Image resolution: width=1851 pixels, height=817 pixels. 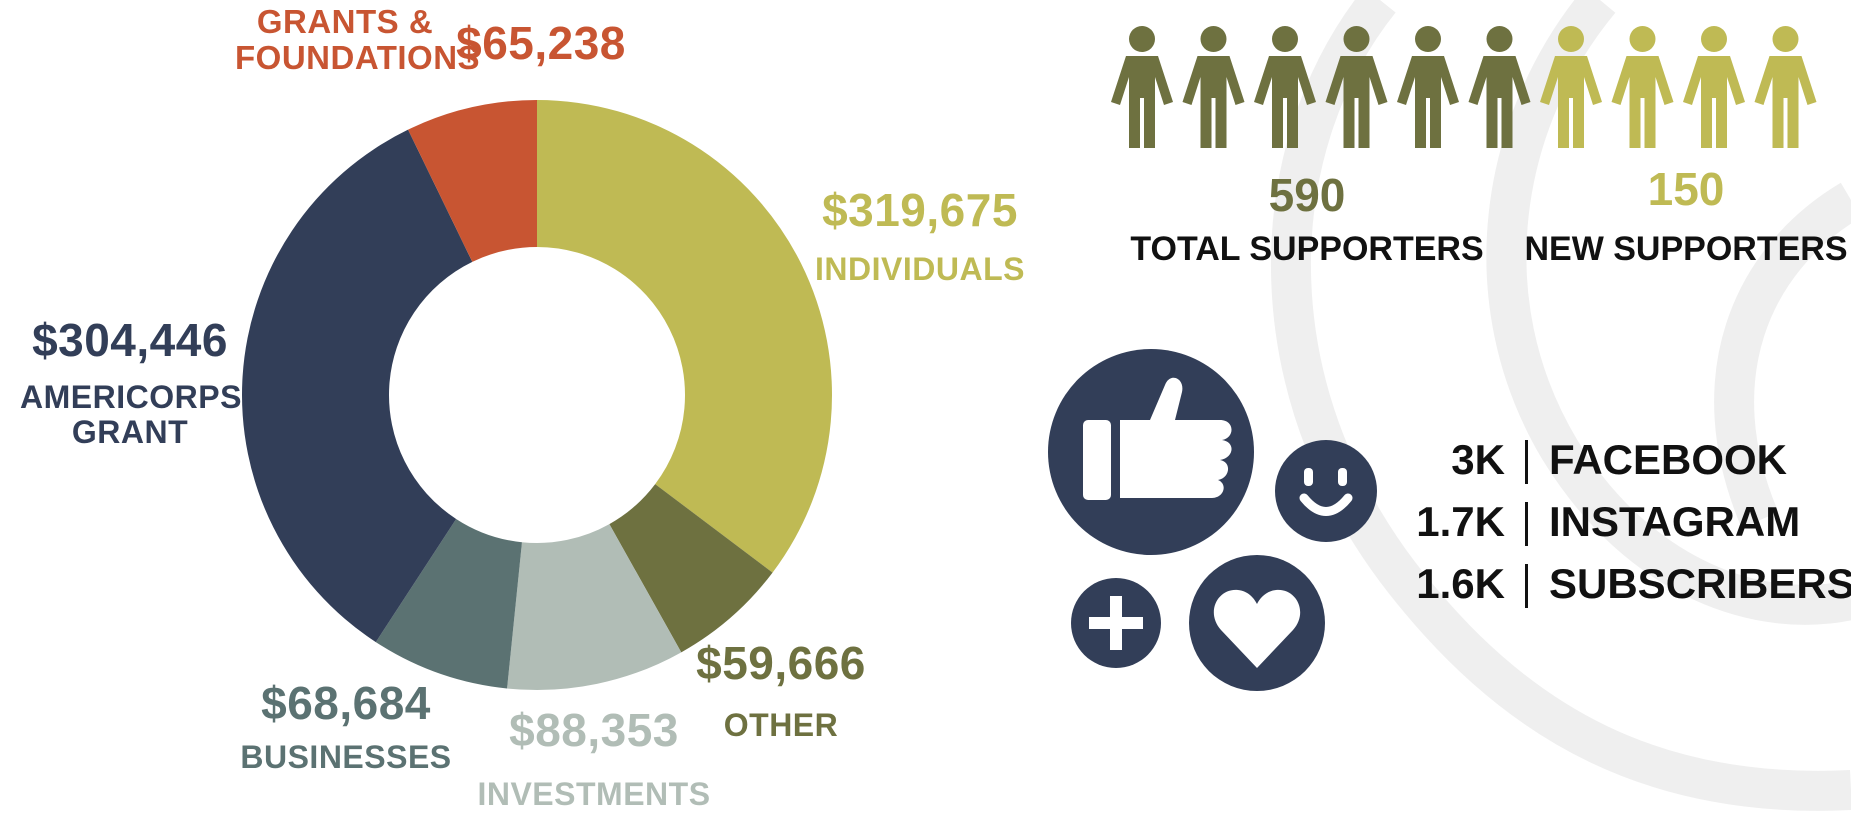 I want to click on smile-mouth, so click(x=1326, y=504).